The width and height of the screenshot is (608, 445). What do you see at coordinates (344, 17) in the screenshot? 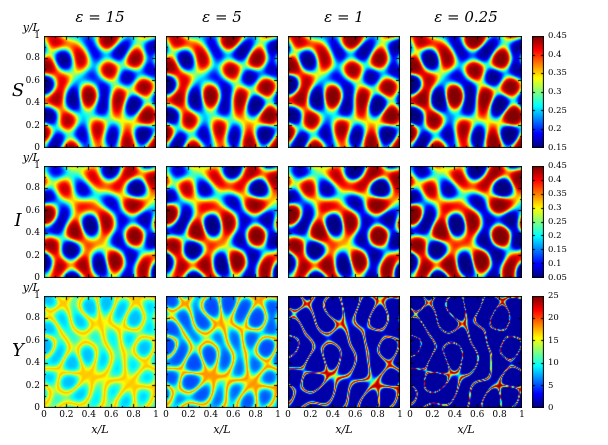
I see `column-title: ε = 1` at bounding box center [344, 17].